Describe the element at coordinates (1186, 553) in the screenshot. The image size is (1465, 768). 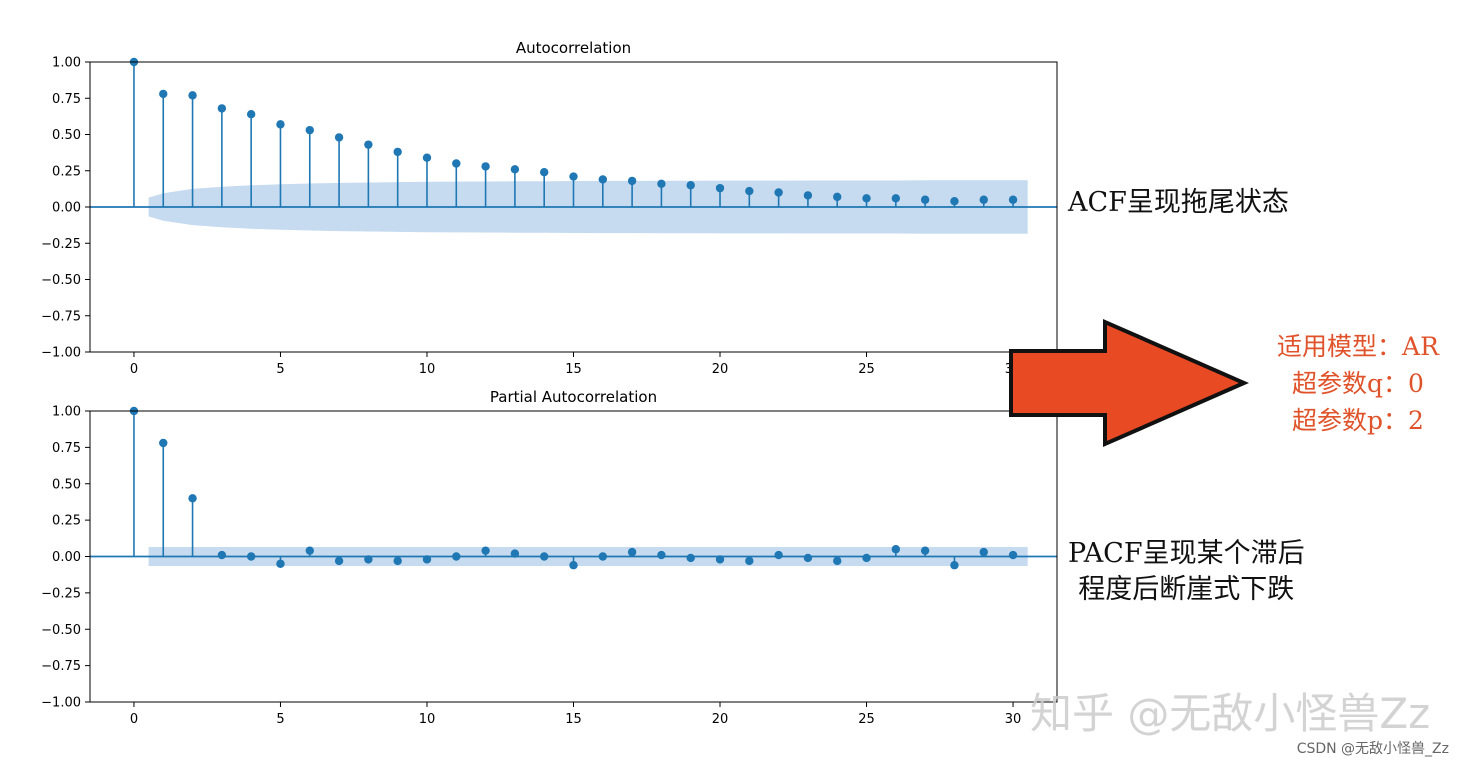
I see `pacf-annotation-line1: PACF呈现某个滞后` at that location.